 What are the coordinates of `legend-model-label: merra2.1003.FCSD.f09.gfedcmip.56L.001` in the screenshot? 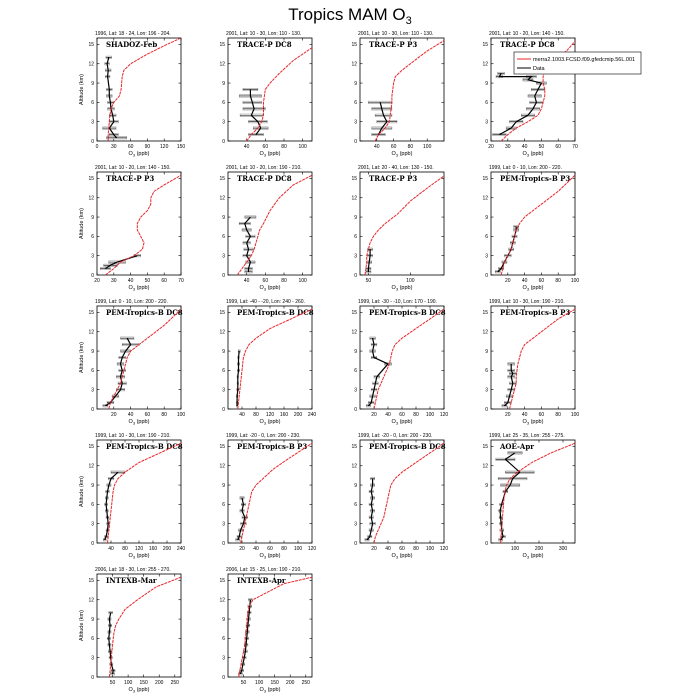 It's located at (584, 60).